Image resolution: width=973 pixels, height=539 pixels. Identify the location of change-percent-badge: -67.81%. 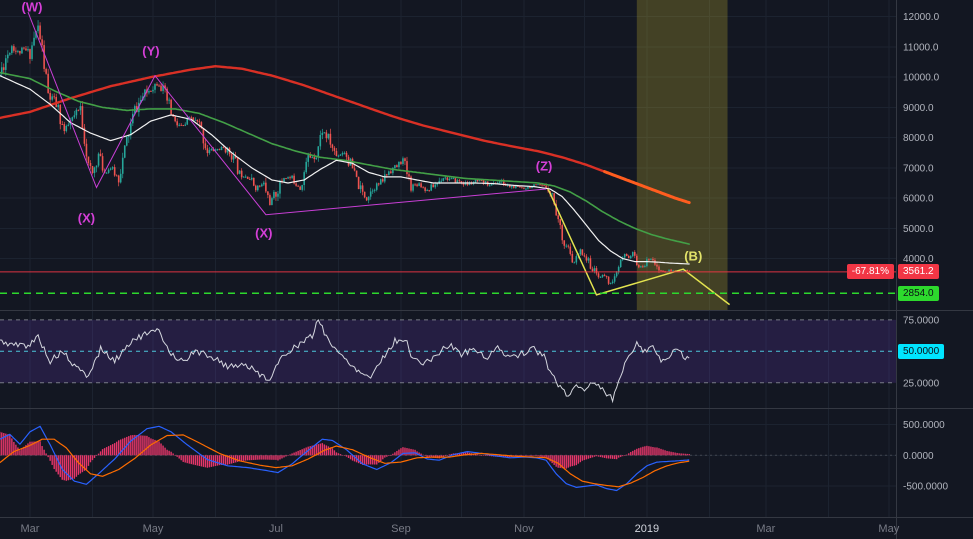
(870, 272).